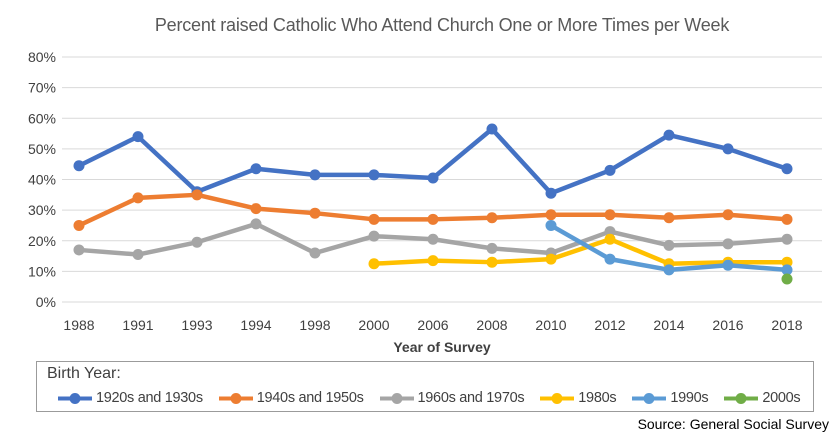  Describe the element at coordinates (433, 161) in the screenshot. I see `series-line-1920s-and-1930s` at that location.